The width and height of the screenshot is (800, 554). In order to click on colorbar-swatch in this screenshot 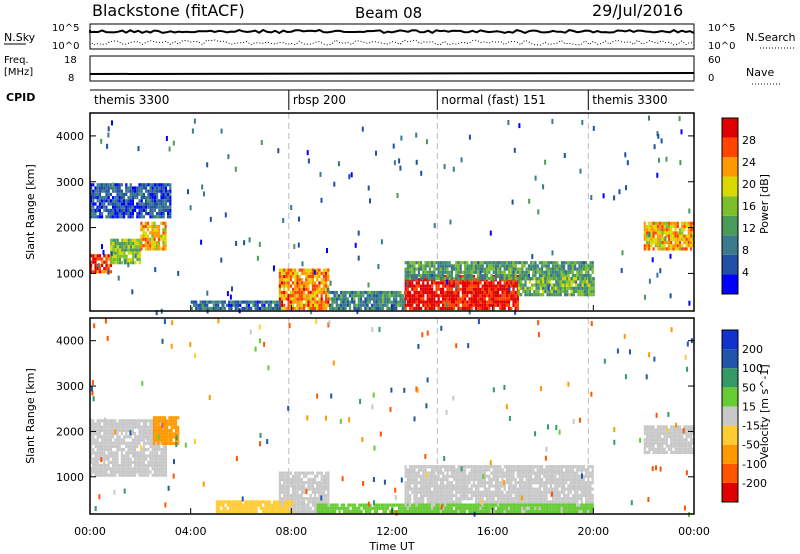, I will do `click(730, 206)`.